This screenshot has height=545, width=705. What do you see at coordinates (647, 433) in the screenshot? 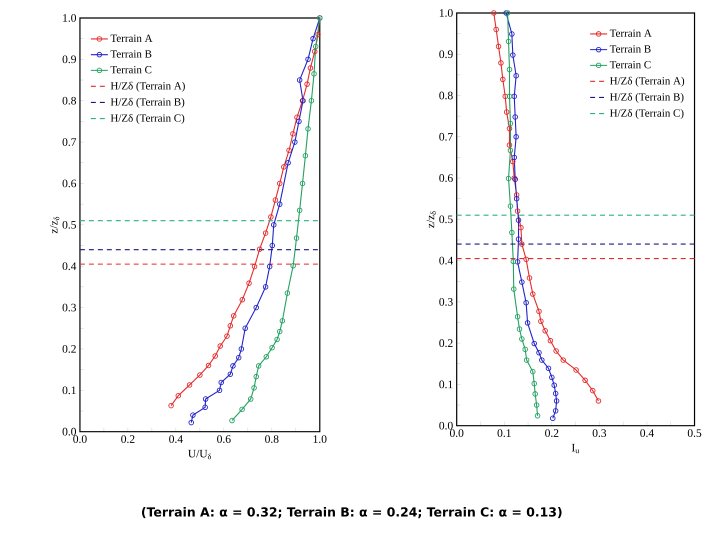
I see `x-tick-label: 0.4` at bounding box center [647, 433].